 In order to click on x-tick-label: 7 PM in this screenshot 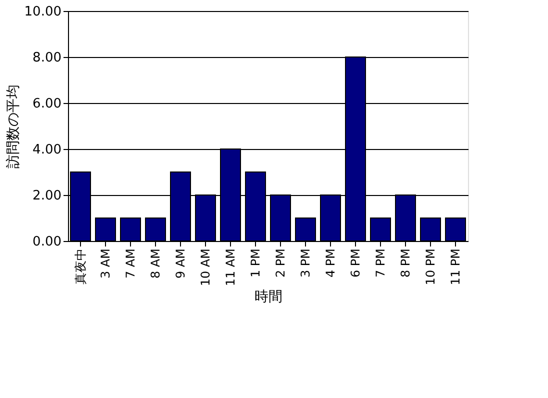, I will do `click(381, 263)`.